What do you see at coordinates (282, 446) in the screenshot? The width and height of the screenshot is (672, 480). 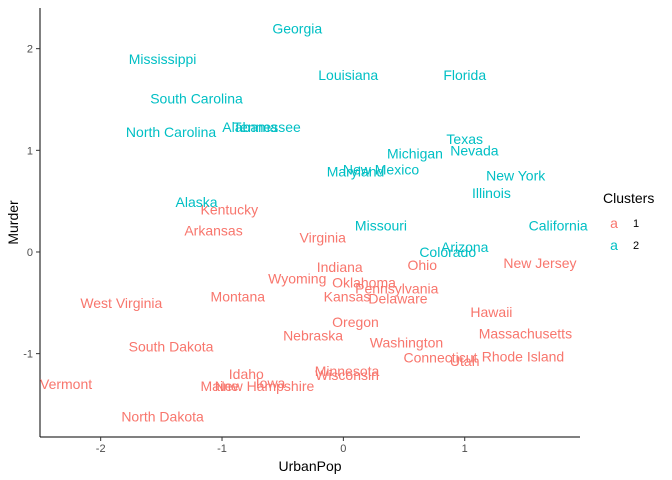 I see `x-axis-ticks: -2 -1 0 1` at bounding box center [282, 446].